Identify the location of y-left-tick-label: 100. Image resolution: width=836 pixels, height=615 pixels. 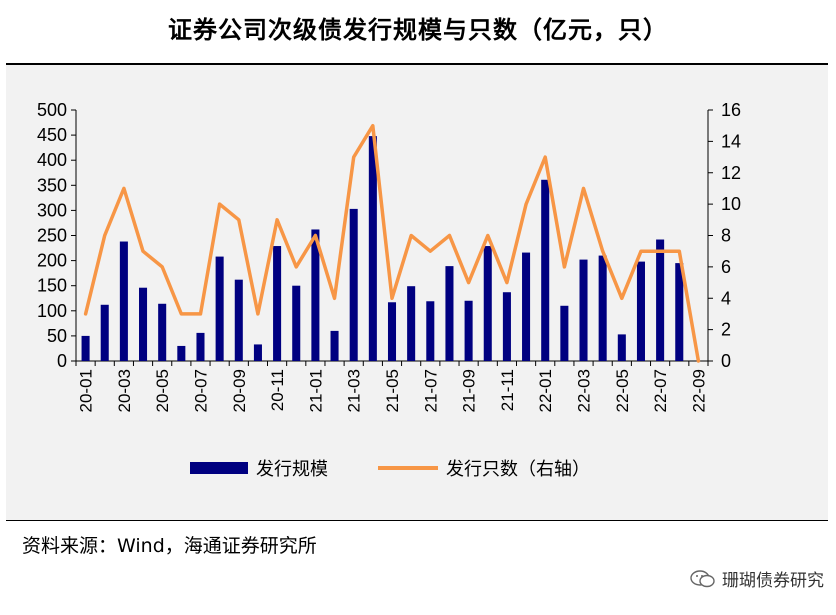
(52, 311).